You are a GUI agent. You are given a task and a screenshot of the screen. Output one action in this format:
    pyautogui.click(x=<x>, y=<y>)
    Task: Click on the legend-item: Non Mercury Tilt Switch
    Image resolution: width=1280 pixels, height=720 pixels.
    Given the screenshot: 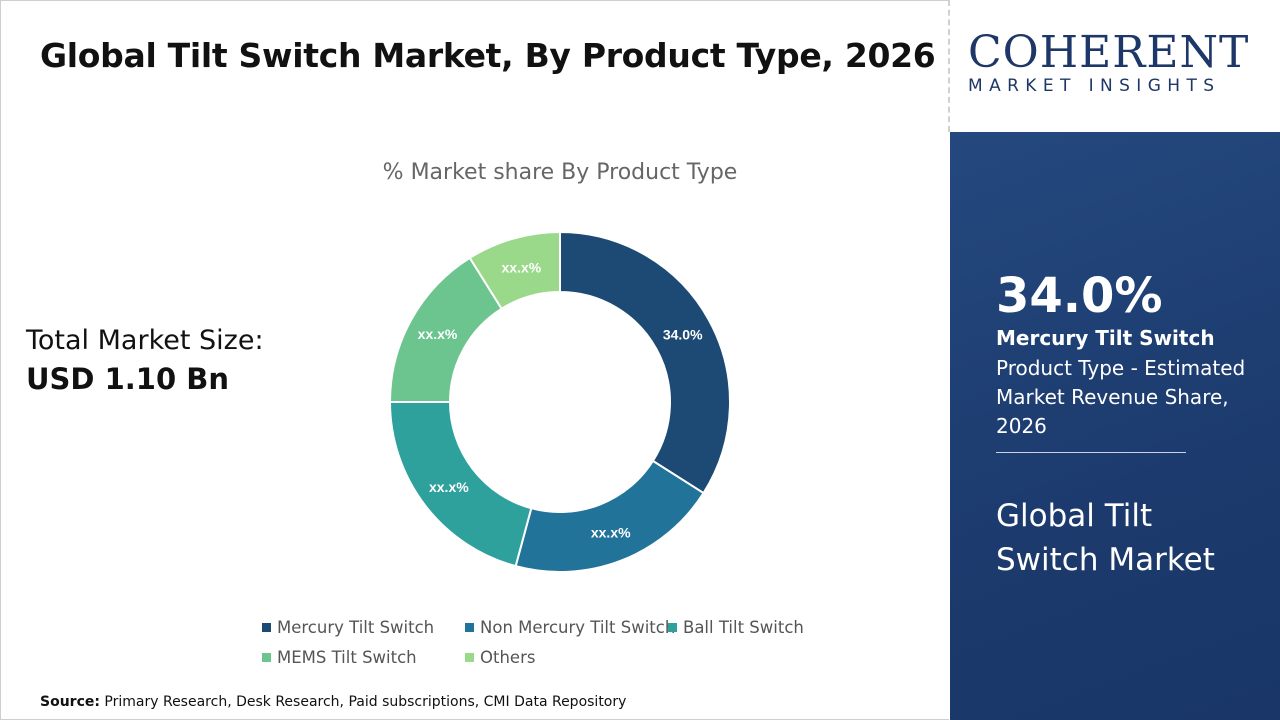 What is the action you would take?
    pyautogui.click(x=570, y=627)
    